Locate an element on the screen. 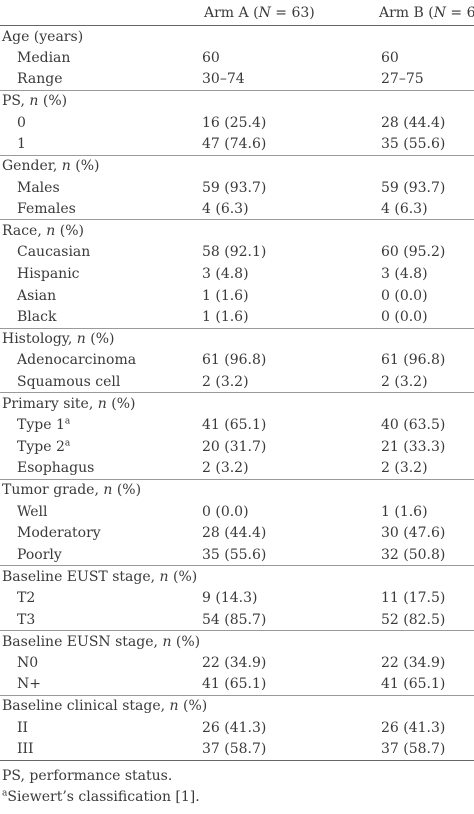 The width and height of the screenshot is (474, 814). table-row: Squamous cell 2 (3.2) 2 (3.2) is located at coordinates (237, 382).